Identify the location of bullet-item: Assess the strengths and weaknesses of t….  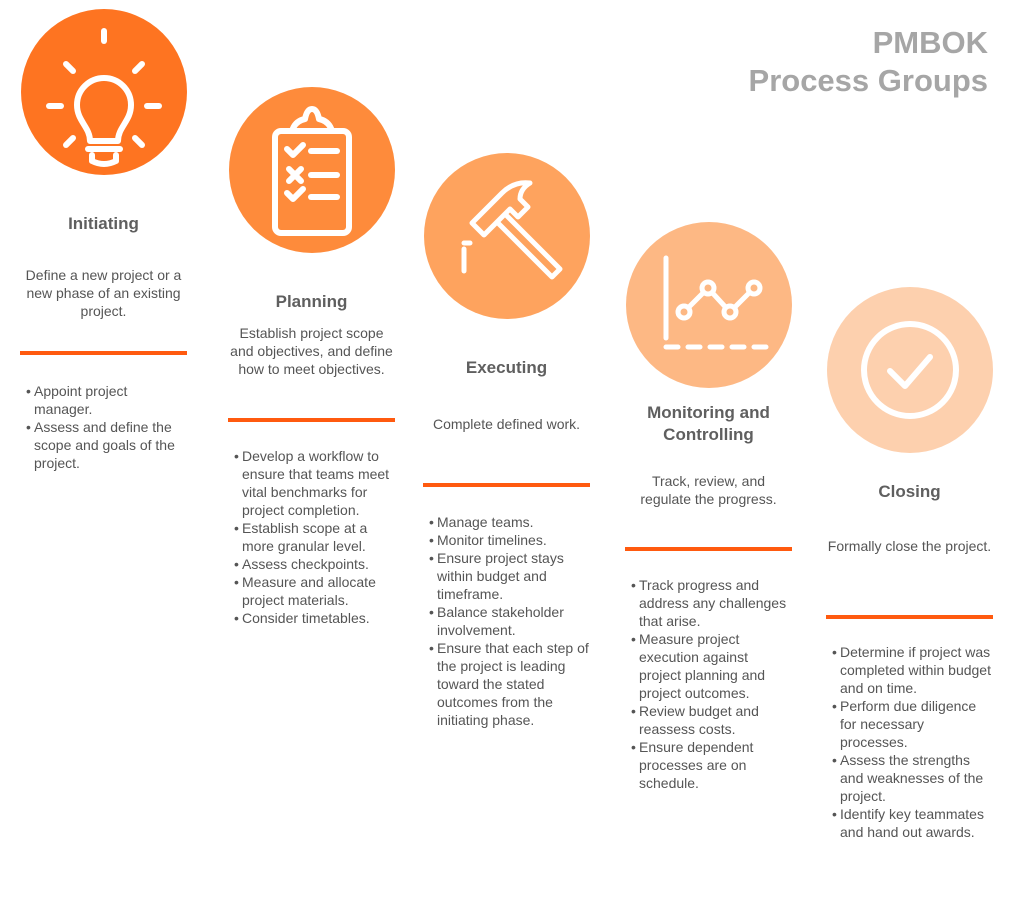
(912, 778).